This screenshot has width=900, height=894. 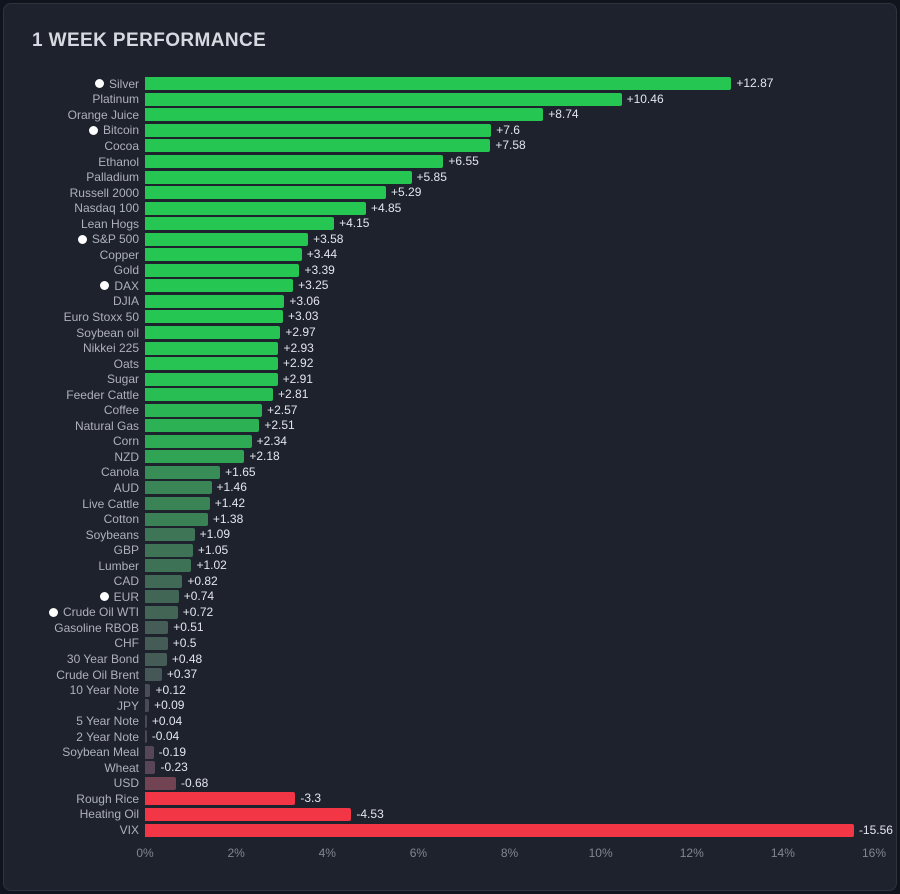 What do you see at coordinates (450, 675) in the screenshot?
I see `perf-row: Crude Oil Brent +0.37` at bounding box center [450, 675].